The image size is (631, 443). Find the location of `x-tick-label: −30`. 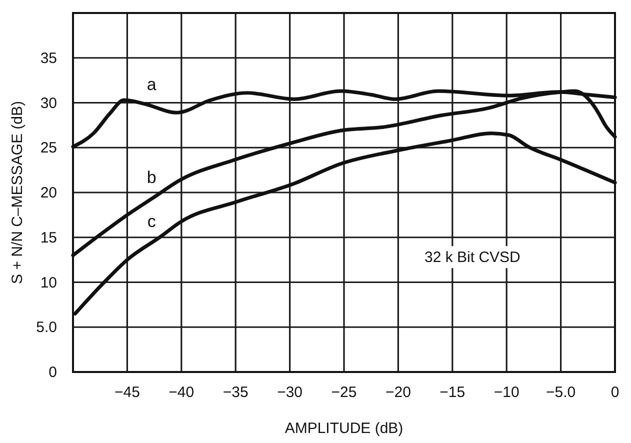

x-tick-label: −30 is located at coordinates (290, 392).